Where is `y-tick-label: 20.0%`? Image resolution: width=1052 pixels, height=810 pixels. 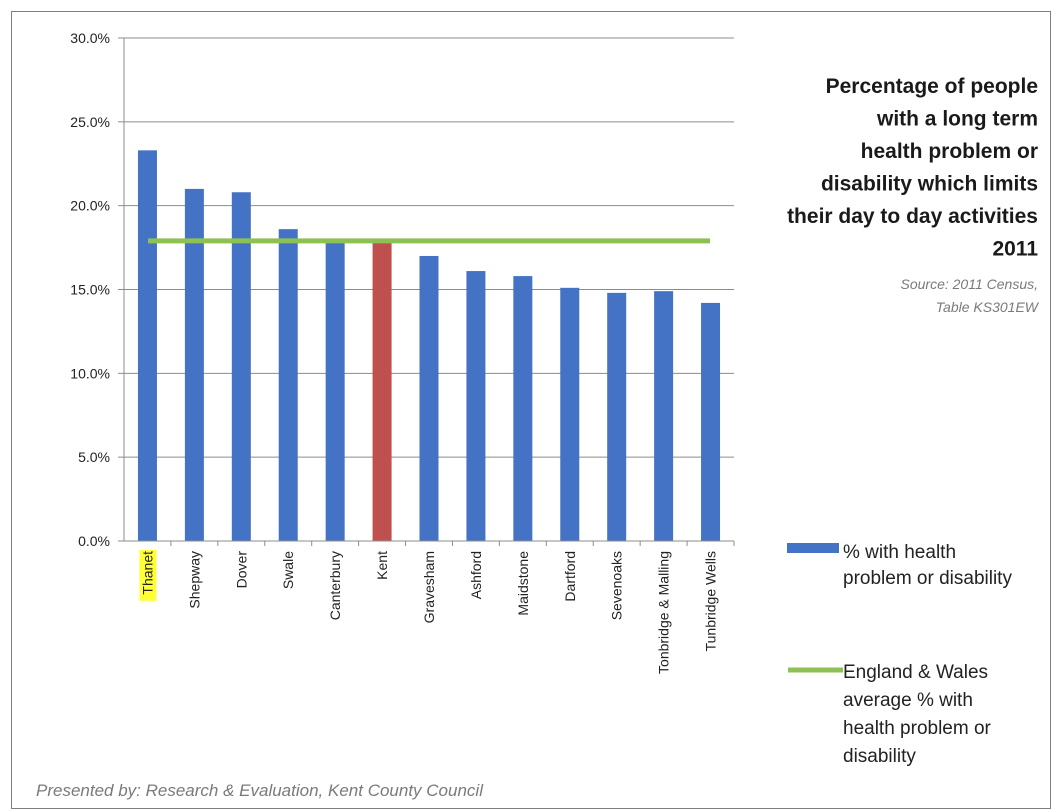
y-tick-label: 20.0% is located at coordinates (90, 206).